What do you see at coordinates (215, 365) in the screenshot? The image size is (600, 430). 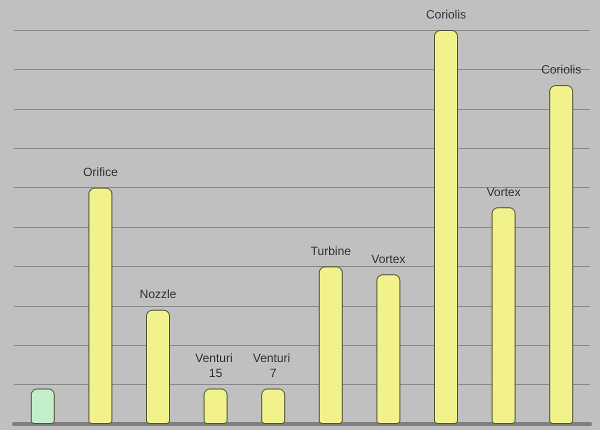 I see `x-tick-label: Venturi 15` at bounding box center [215, 365].